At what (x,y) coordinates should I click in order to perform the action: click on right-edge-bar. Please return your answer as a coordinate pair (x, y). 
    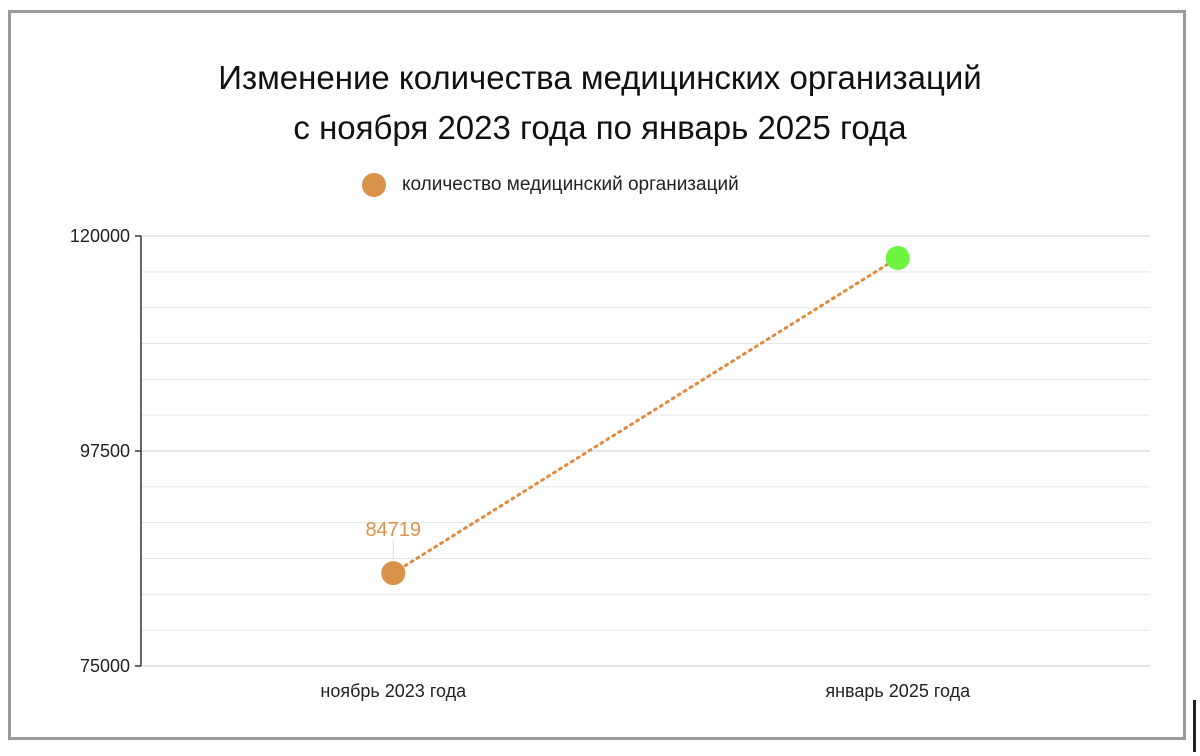
    Looking at the image, I should click on (1194, 726).